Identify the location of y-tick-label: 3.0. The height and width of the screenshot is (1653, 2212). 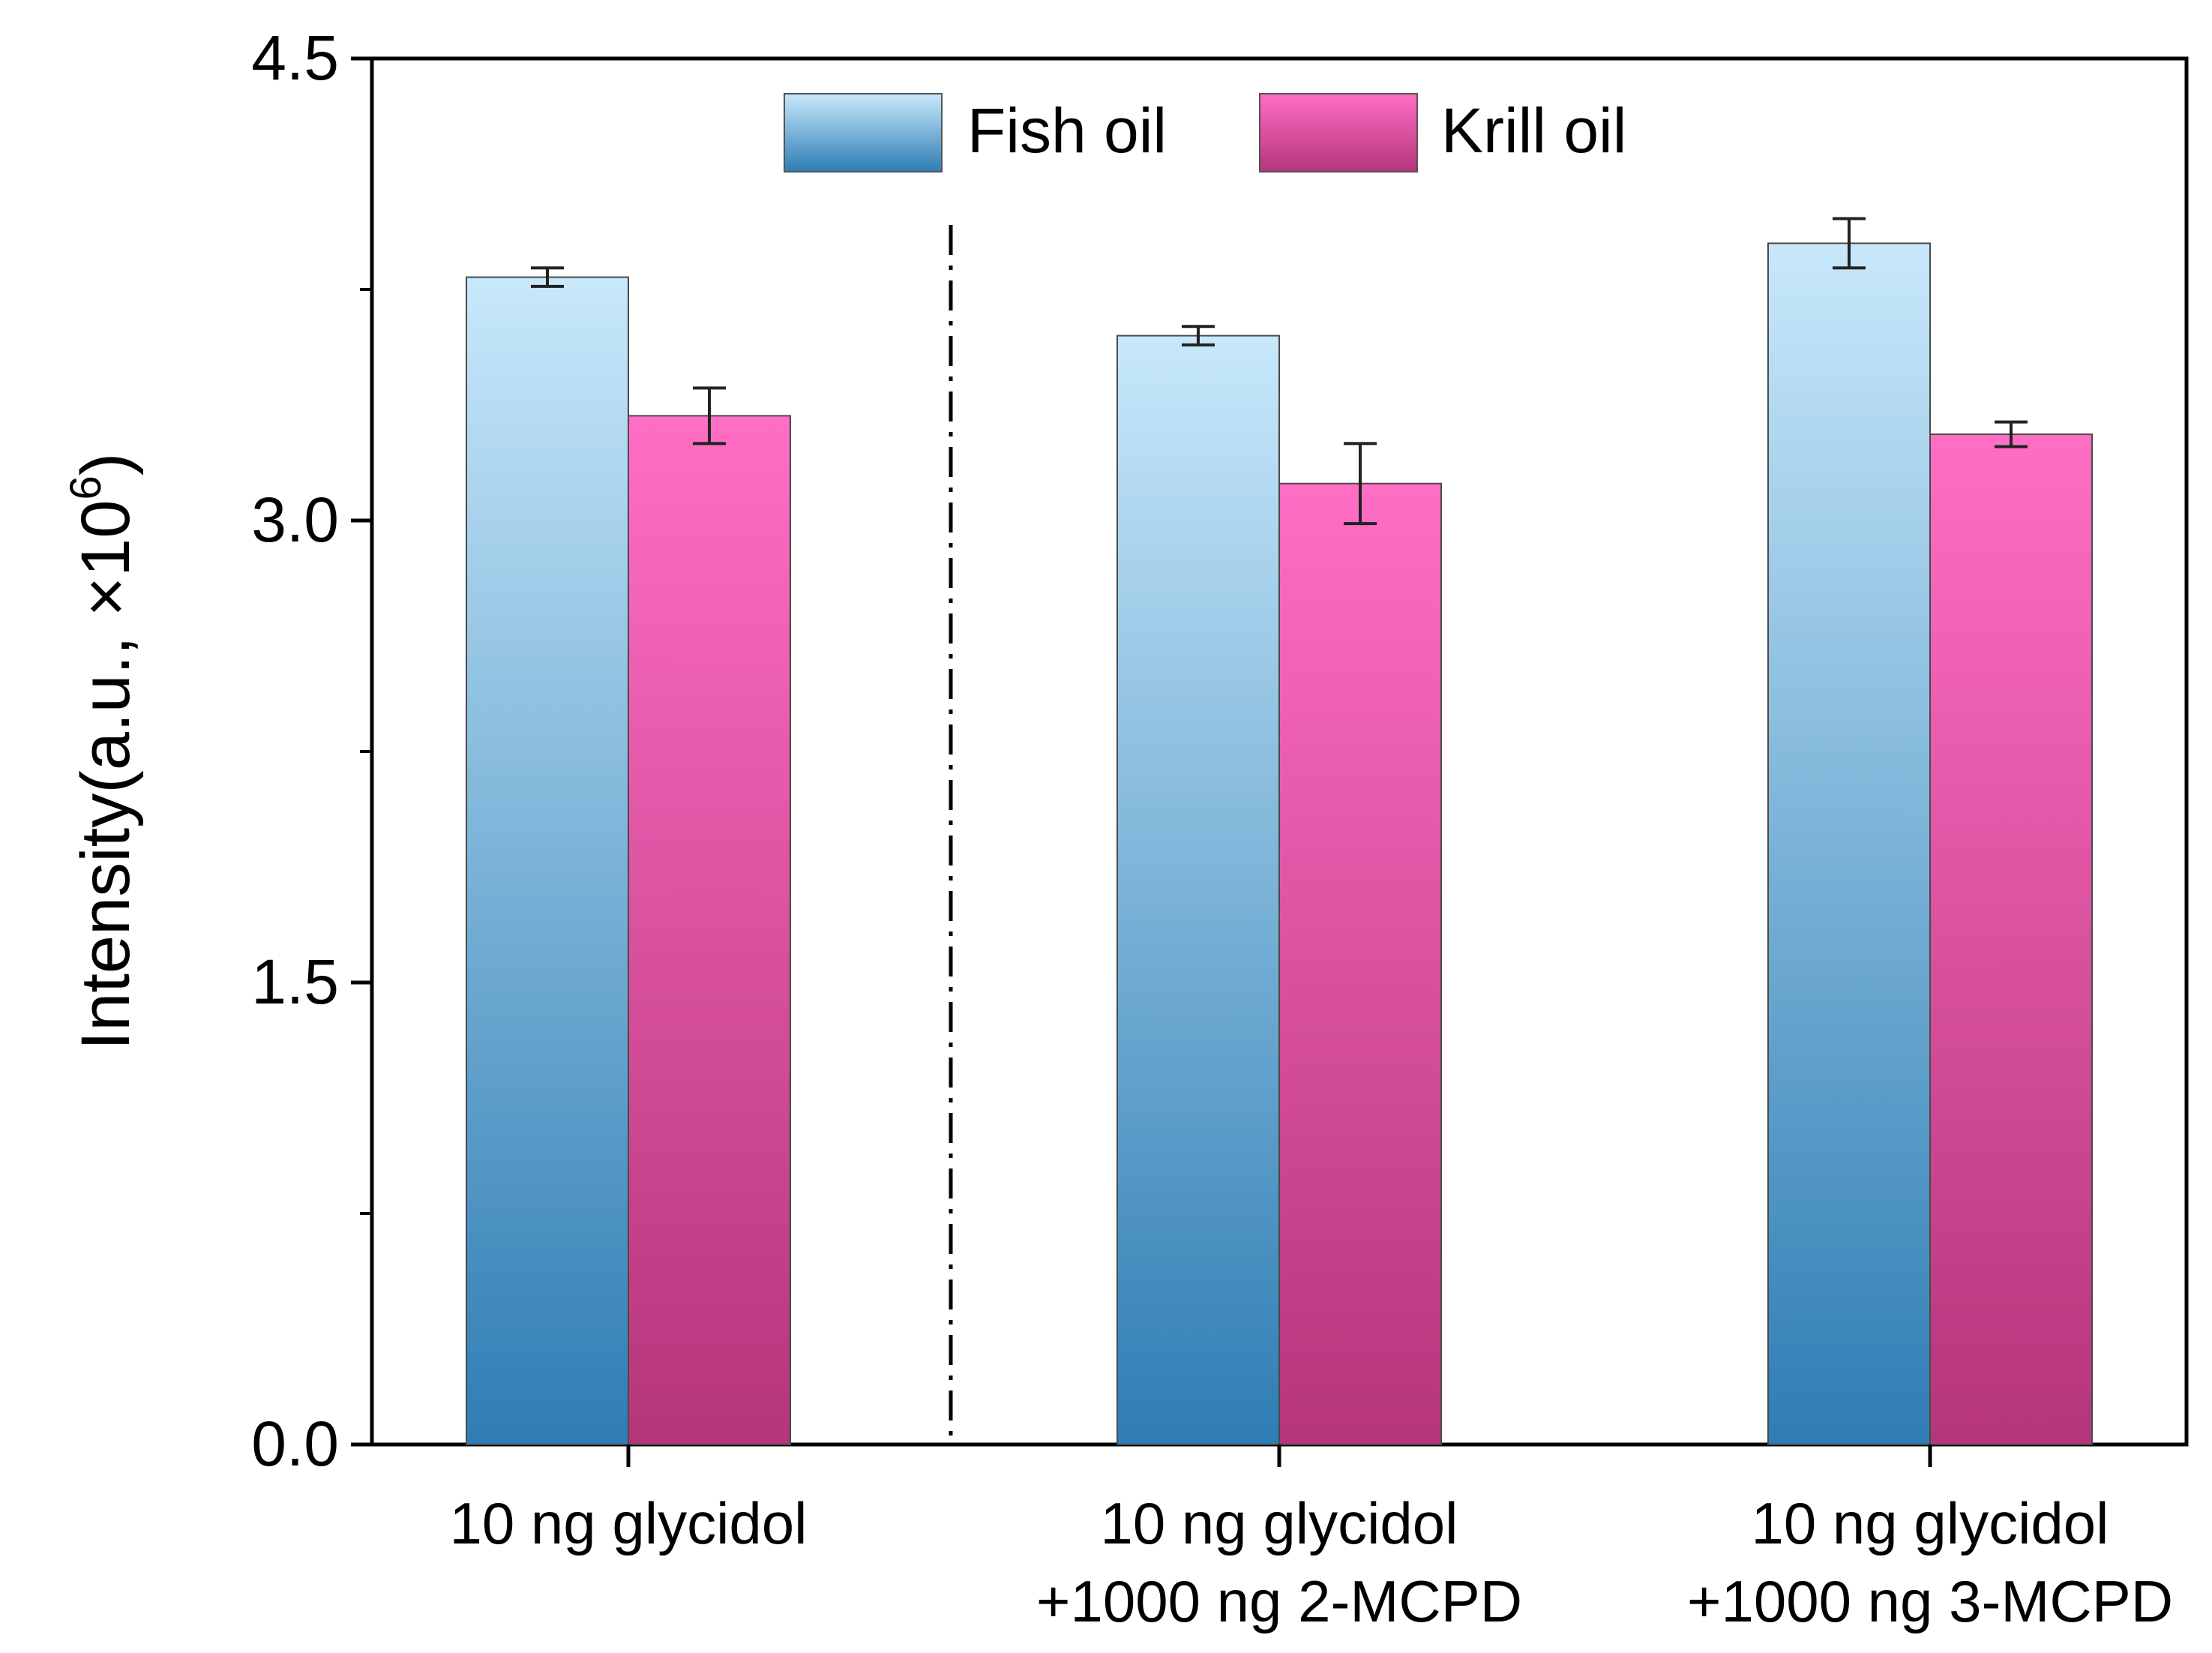
(295, 519).